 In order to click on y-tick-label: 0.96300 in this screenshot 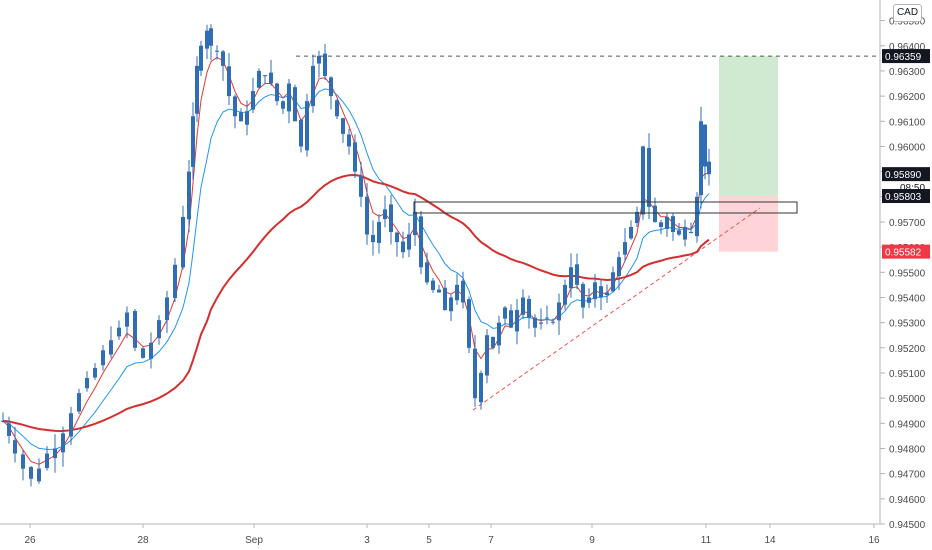, I will do `click(907, 72)`.